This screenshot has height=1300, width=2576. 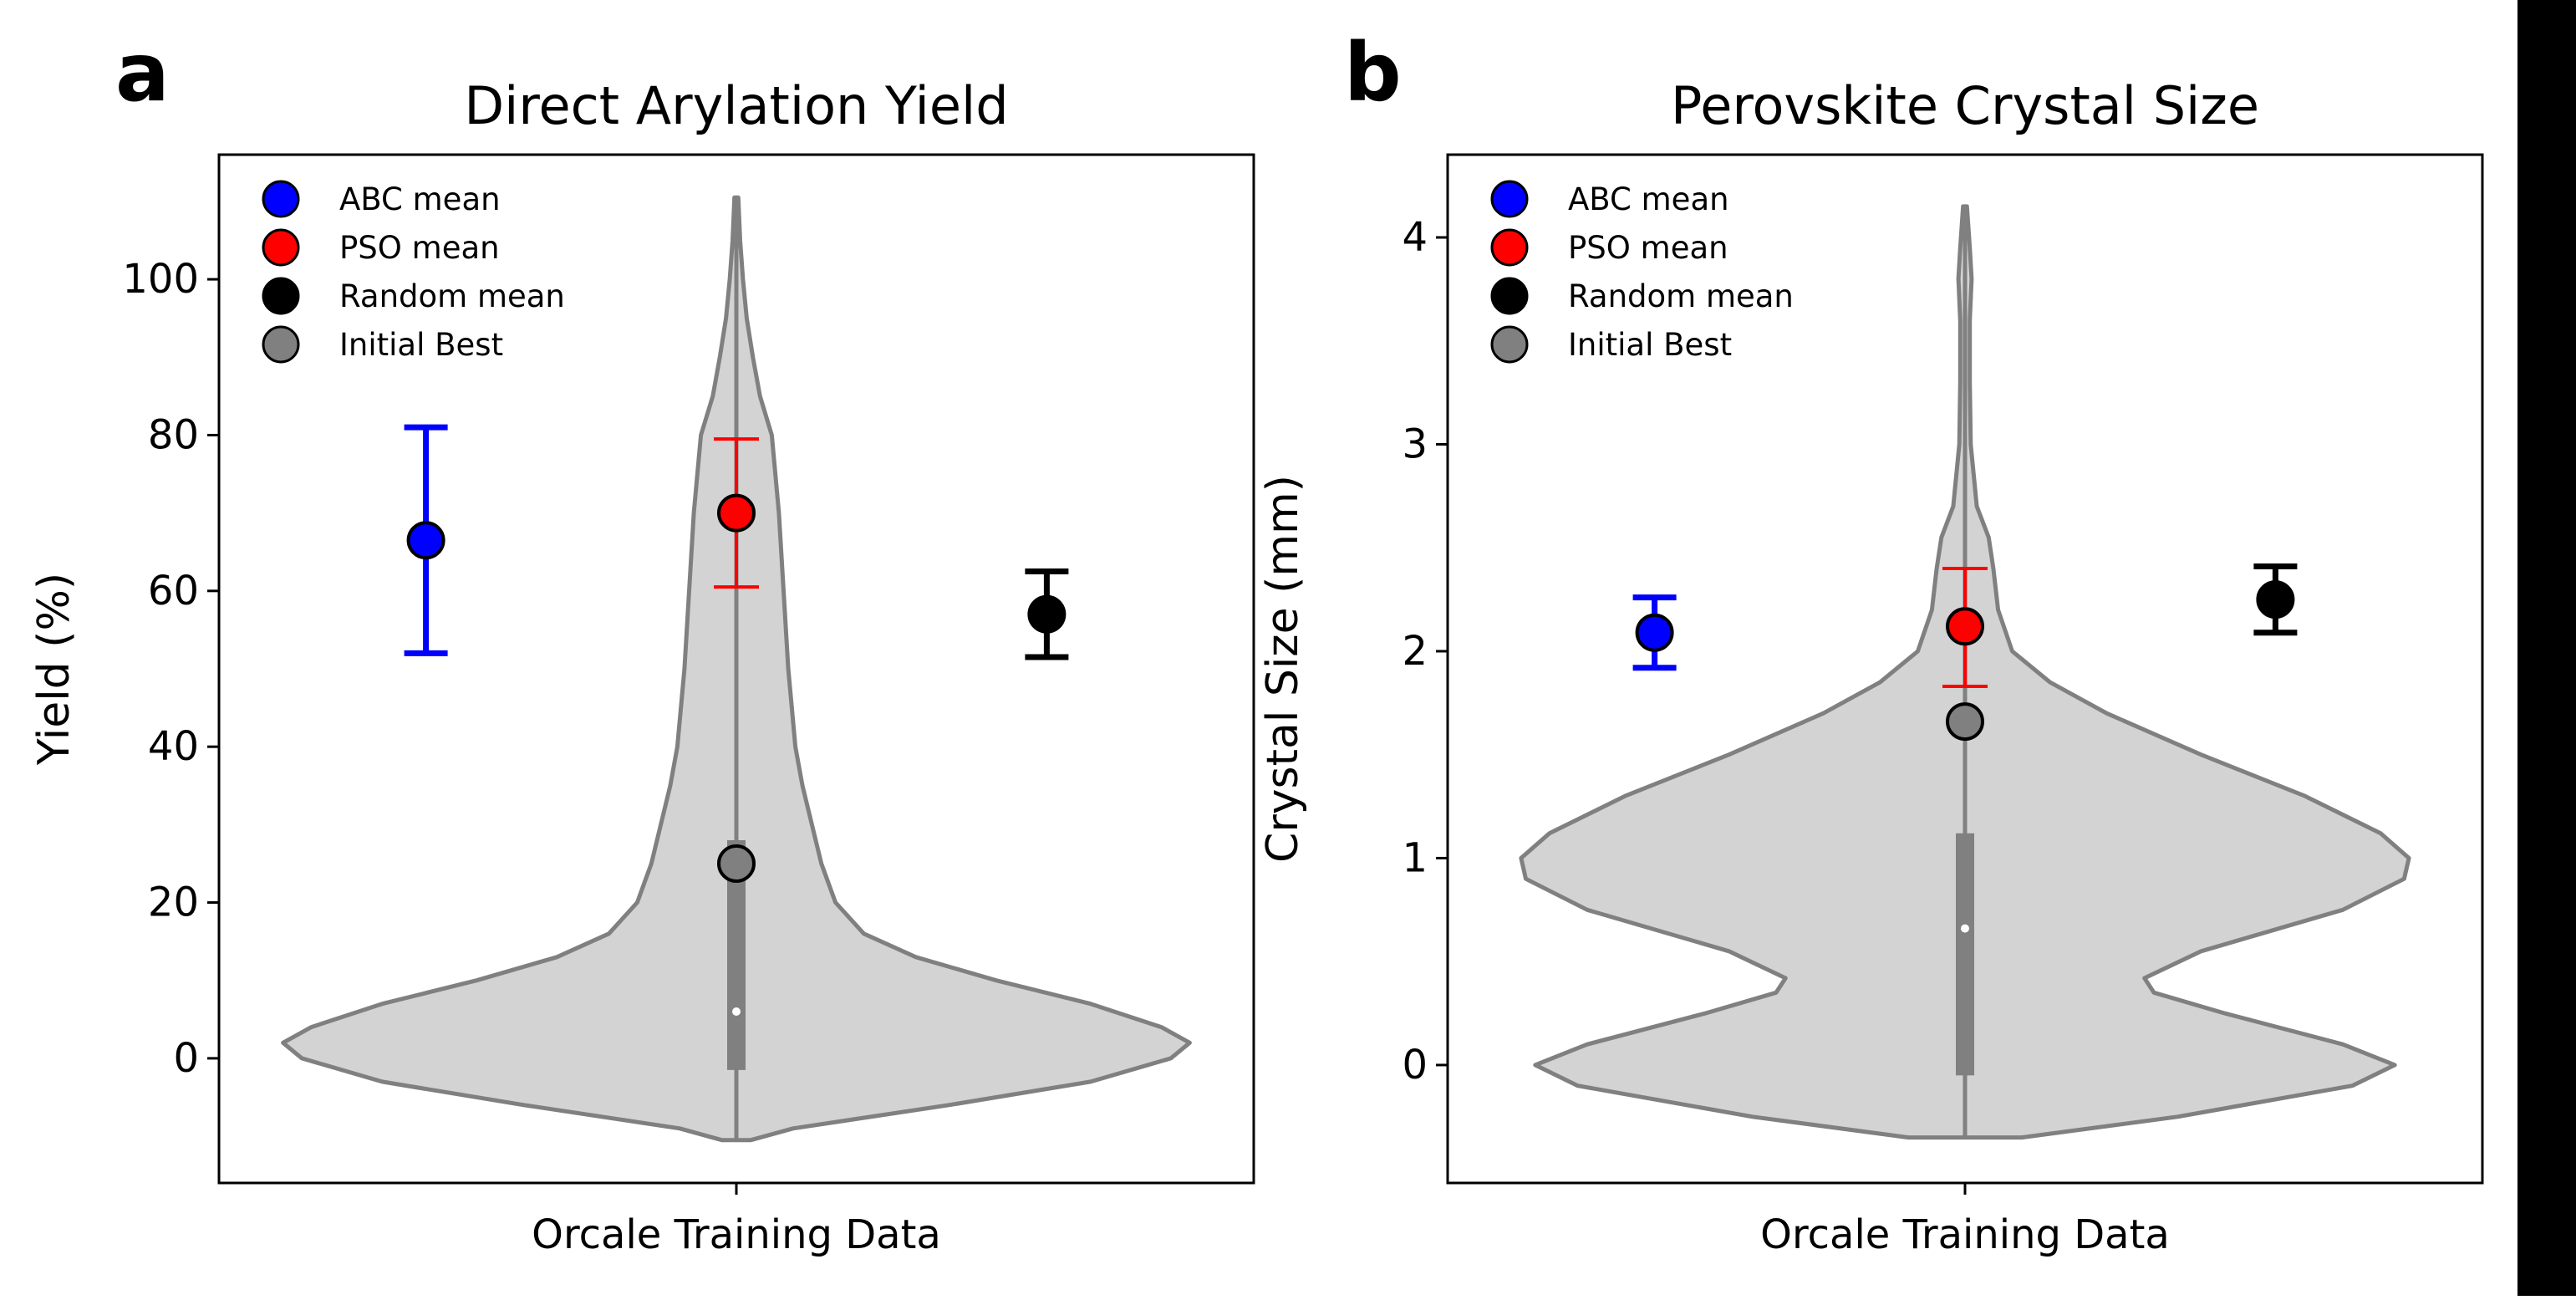 I want to click on y-tick-label: 40, so click(x=173, y=746).